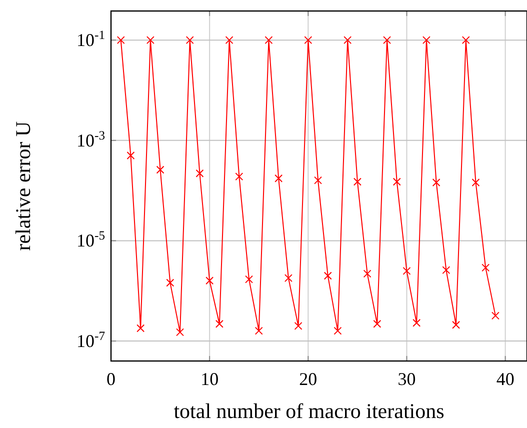 The height and width of the screenshot is (428, 527). What do you see at coordinates (90, 39) in the screenshot?
I see `y-tick-label: 10$^{-1}$` at bounding box center [90, 39].